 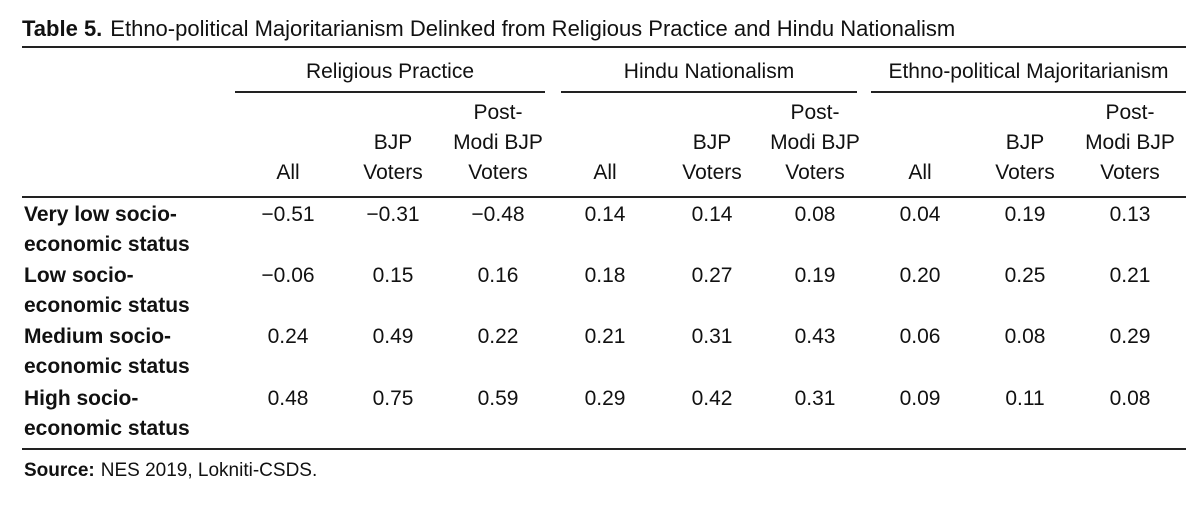 What do you see at coordinates (107, 351) in the screenshot?
I see `row-label: Medium socio-economic status` at bounding box center [107, 351].